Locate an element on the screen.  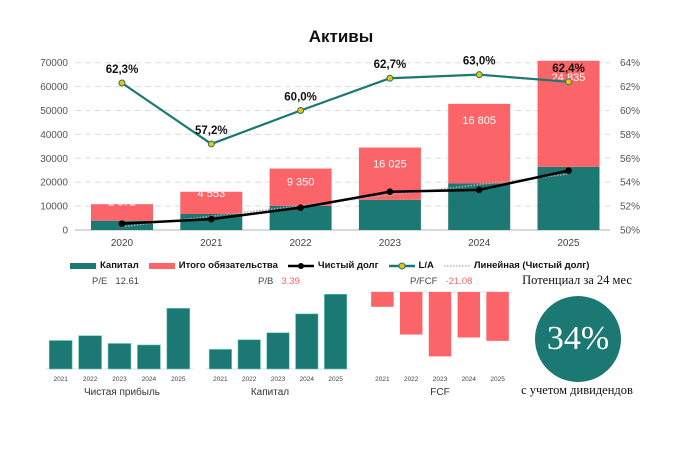
net-debt-label: 4 553 is located at coordinates (212, 194).